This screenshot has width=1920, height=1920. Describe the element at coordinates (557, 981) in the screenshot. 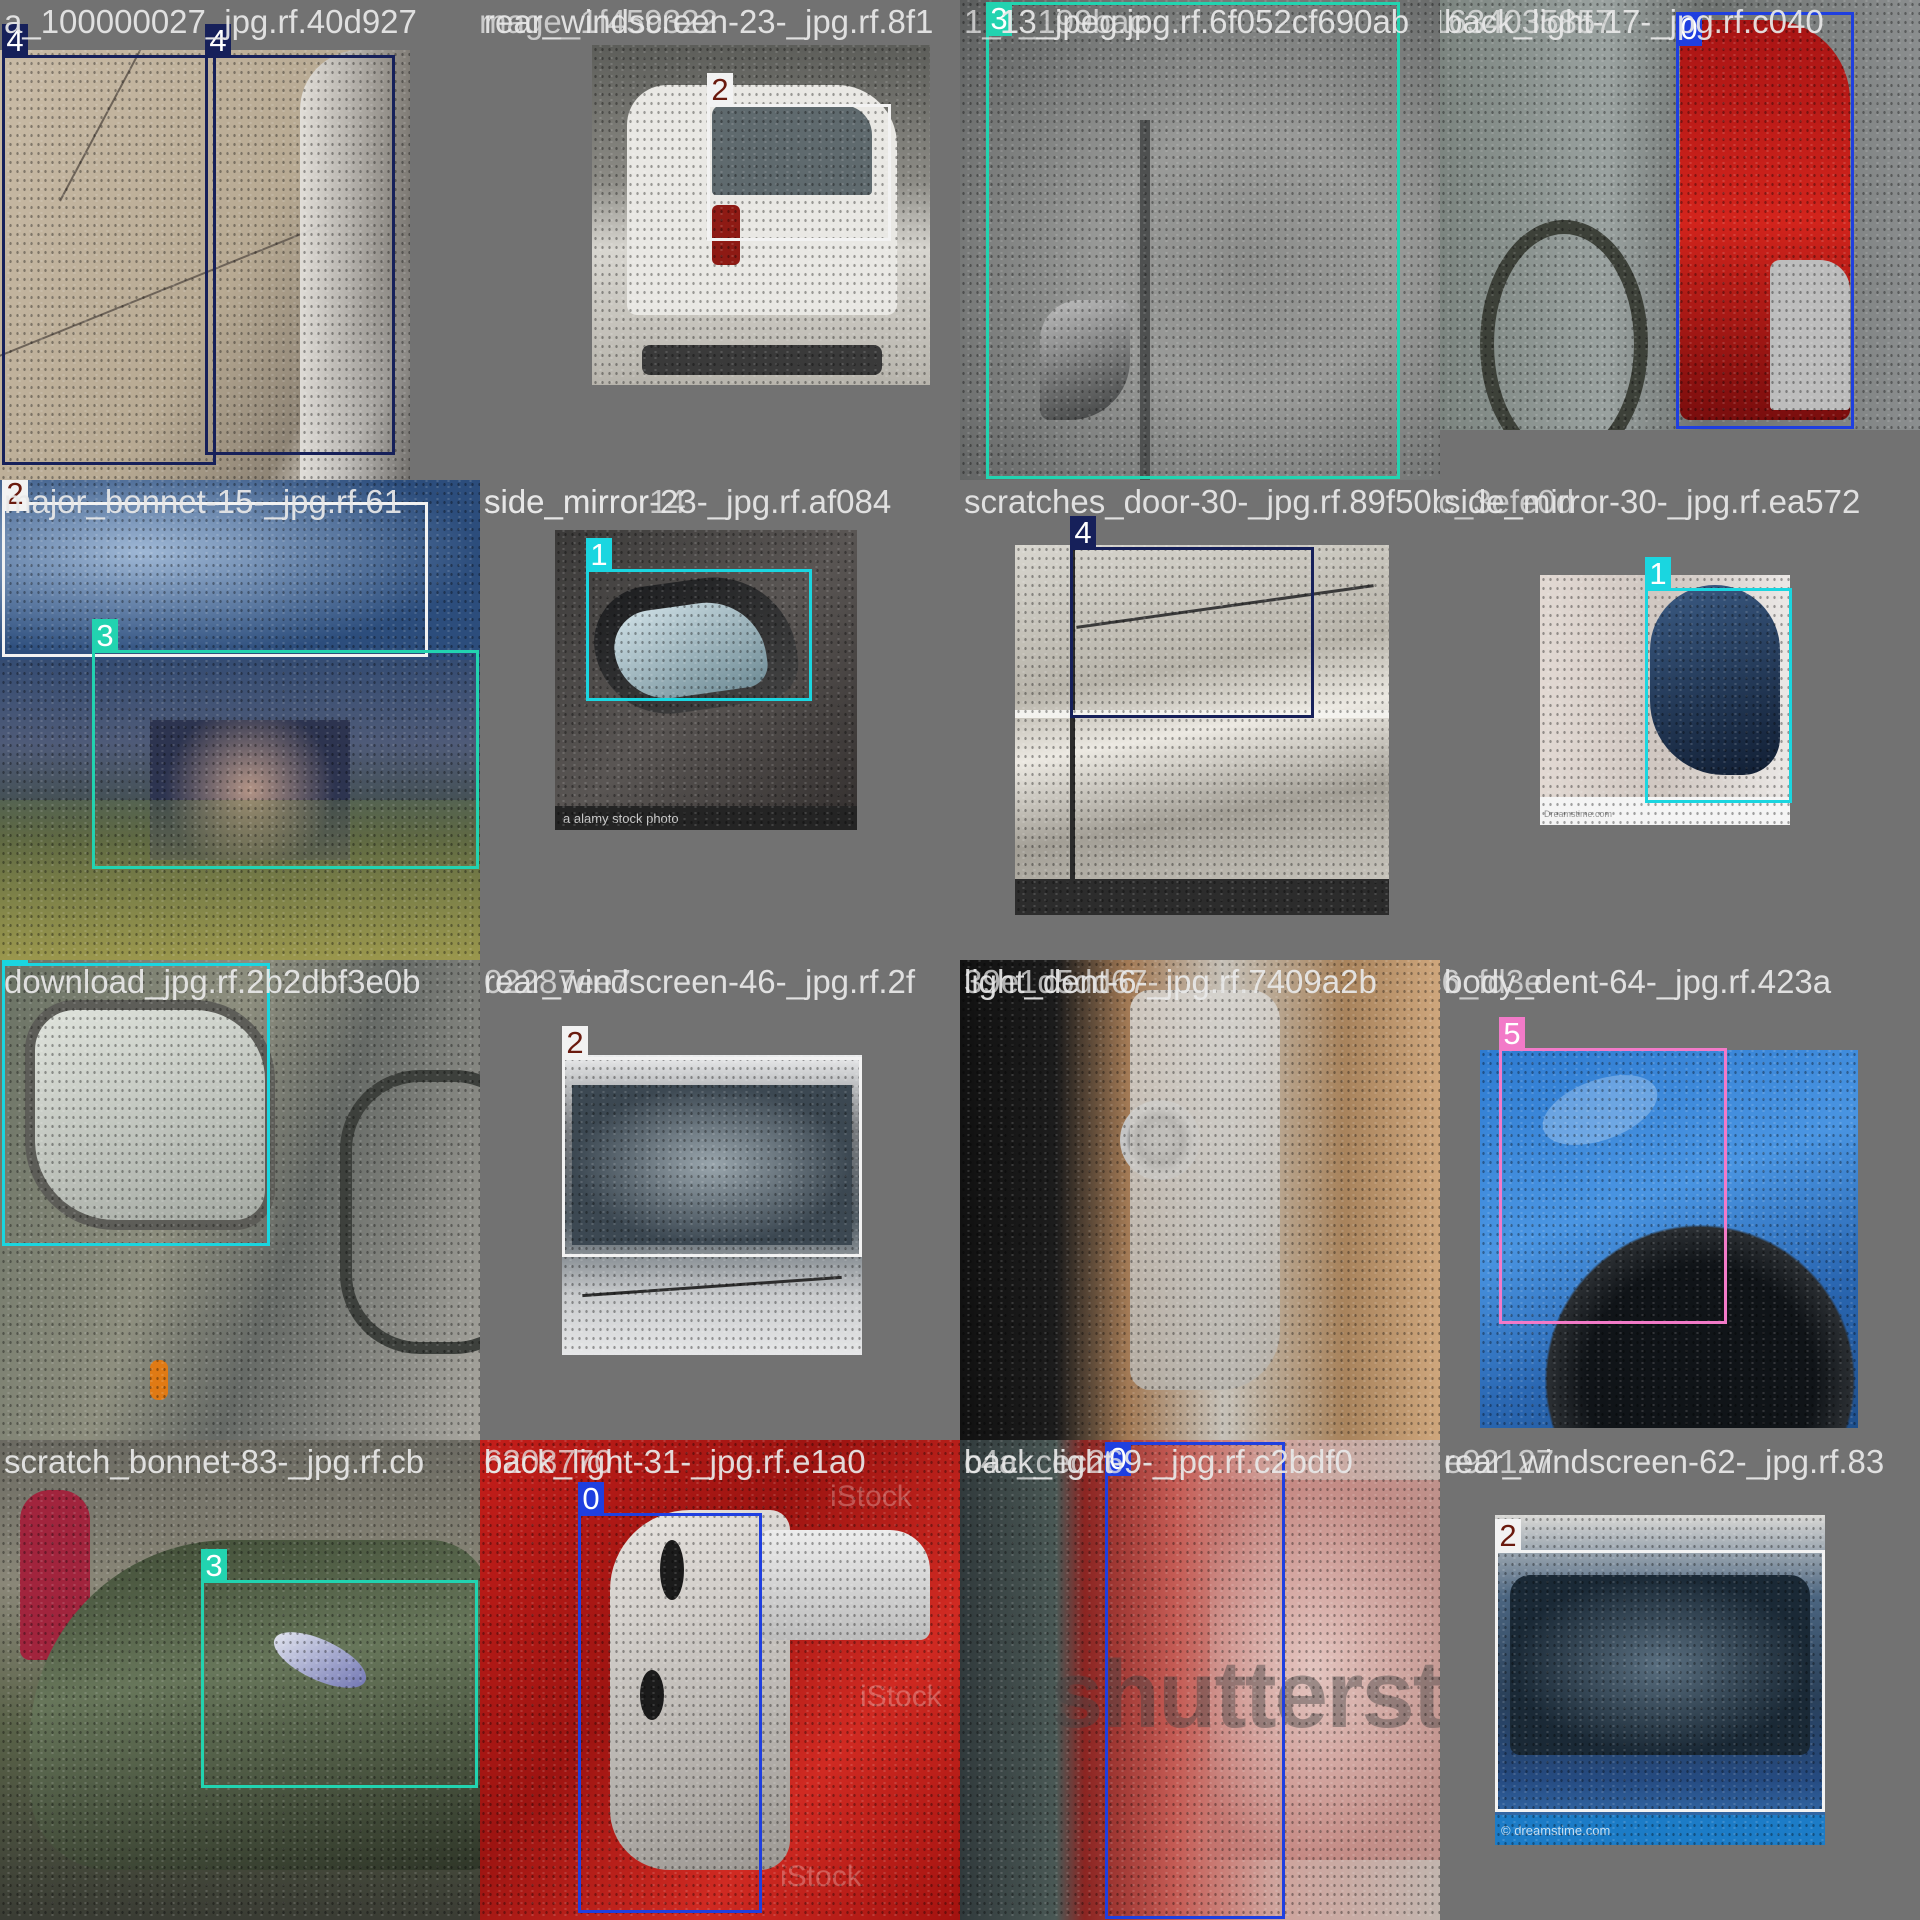

I see `image-filename-overlap: 02287ee7` at that location.